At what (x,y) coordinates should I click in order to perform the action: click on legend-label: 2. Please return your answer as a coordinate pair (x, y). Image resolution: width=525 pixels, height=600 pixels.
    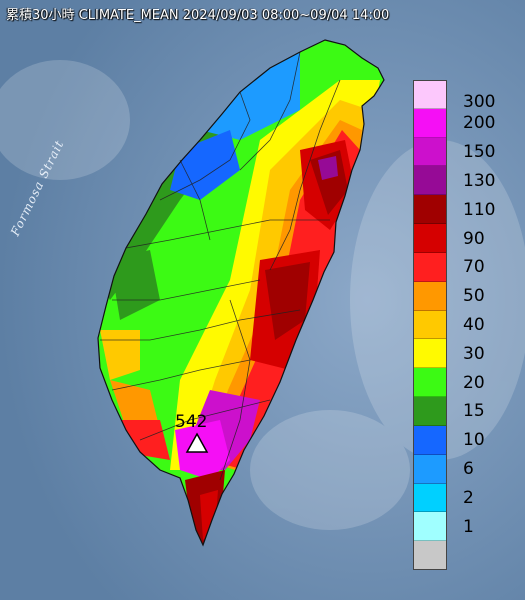
    Looking at the image, I should click on (468, 497).